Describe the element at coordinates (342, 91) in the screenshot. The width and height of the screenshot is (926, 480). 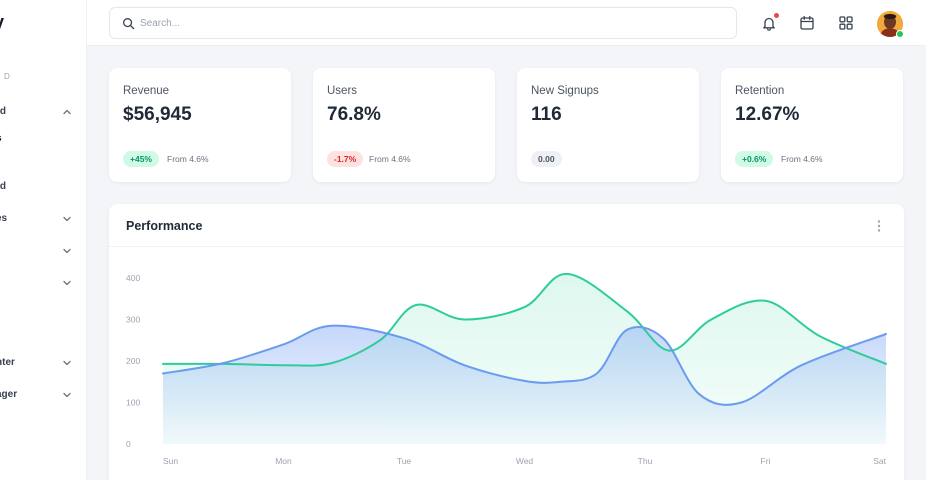
I see `card-title: Users` at that location.